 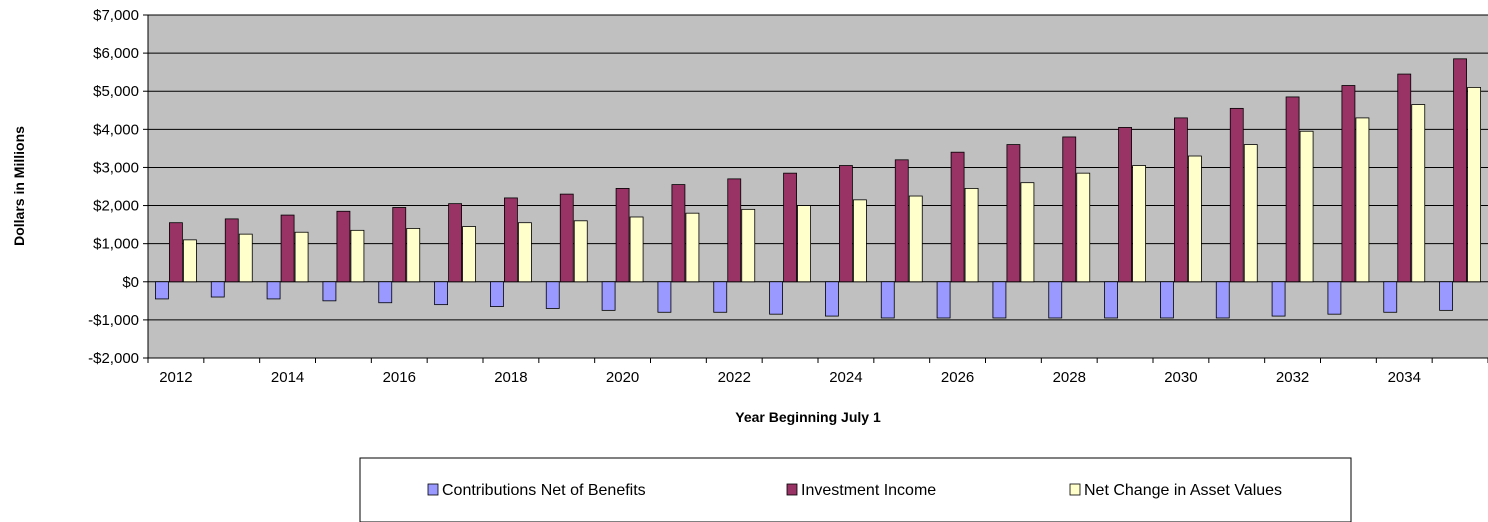 What do you see at coordinates (845, 377) in the screenshot?
I see `x-tick-label: 2024` at bounding box center [845, 377].